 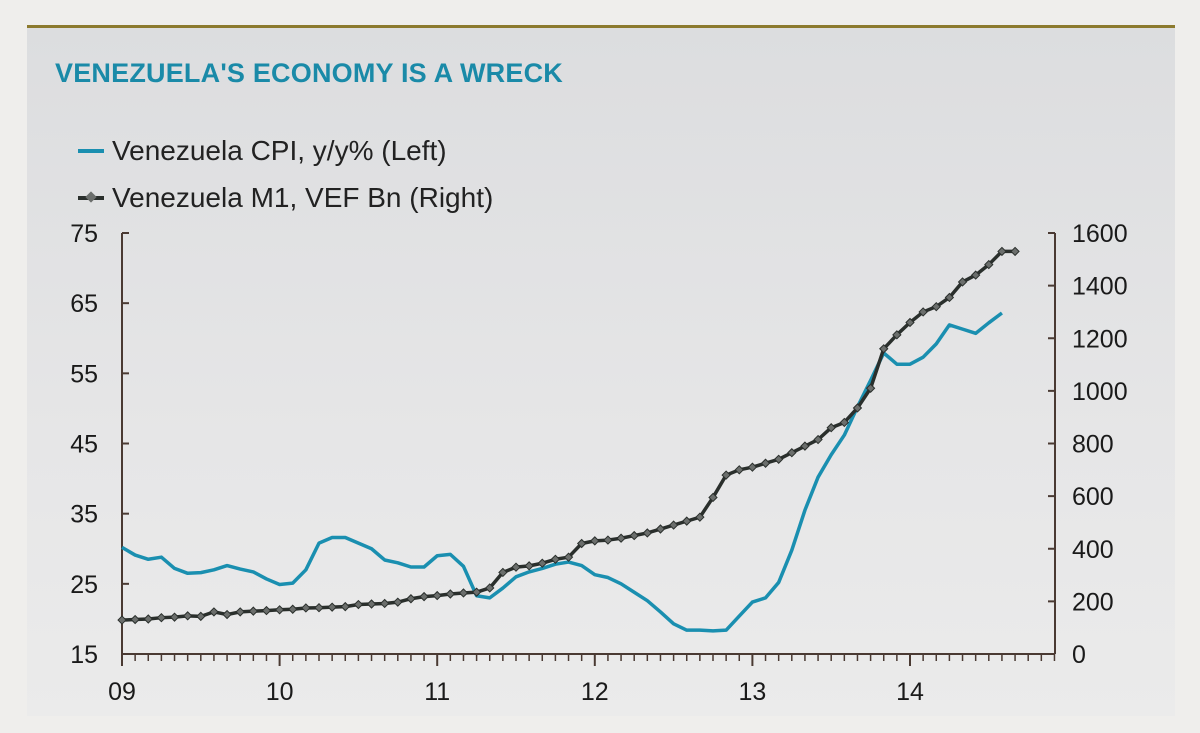 I want to click on legend-swatch-m1, so click(x=91, y=197).